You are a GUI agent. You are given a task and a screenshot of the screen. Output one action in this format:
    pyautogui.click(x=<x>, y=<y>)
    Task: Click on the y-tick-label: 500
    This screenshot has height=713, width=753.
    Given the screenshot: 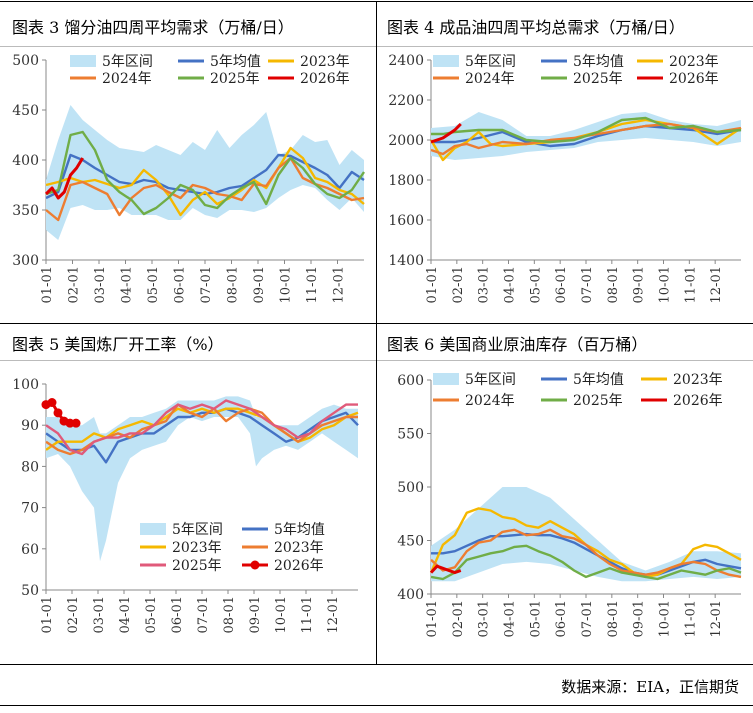 What is the action you would take?
    pyautogui.click(x=25, y=61)
    